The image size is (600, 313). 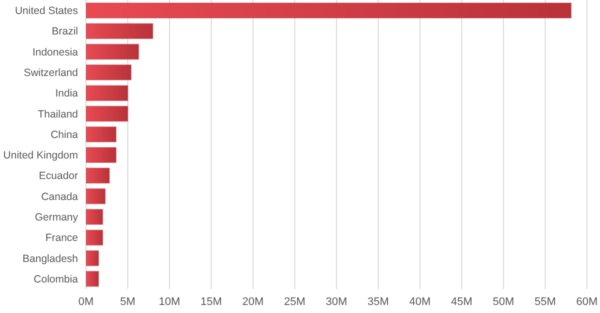 What do you see at coordinates (337, 302) in the screenshot?
I see `x-tick-label: 30M` at bounding box center [337, 302].